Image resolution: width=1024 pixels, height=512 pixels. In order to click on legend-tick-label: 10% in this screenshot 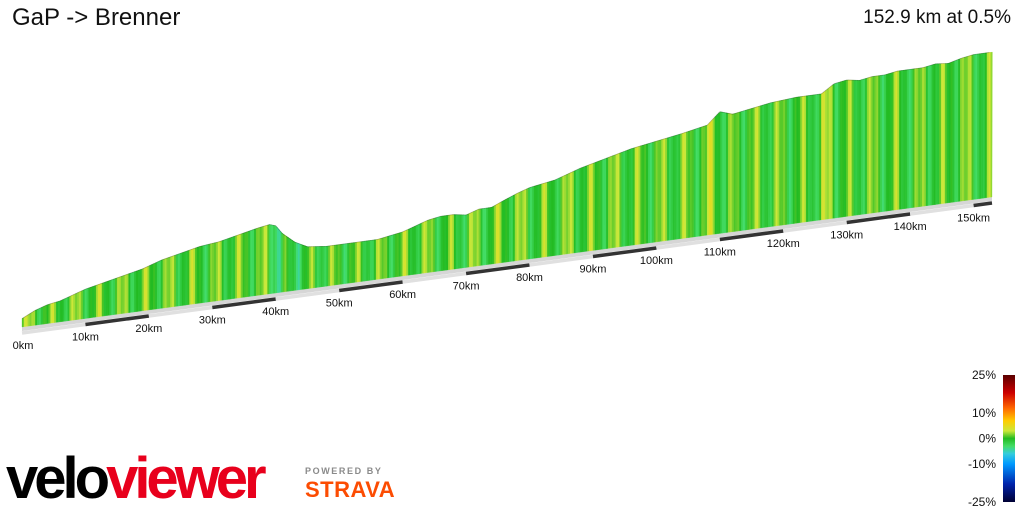, I will do `click(984, 413)`.